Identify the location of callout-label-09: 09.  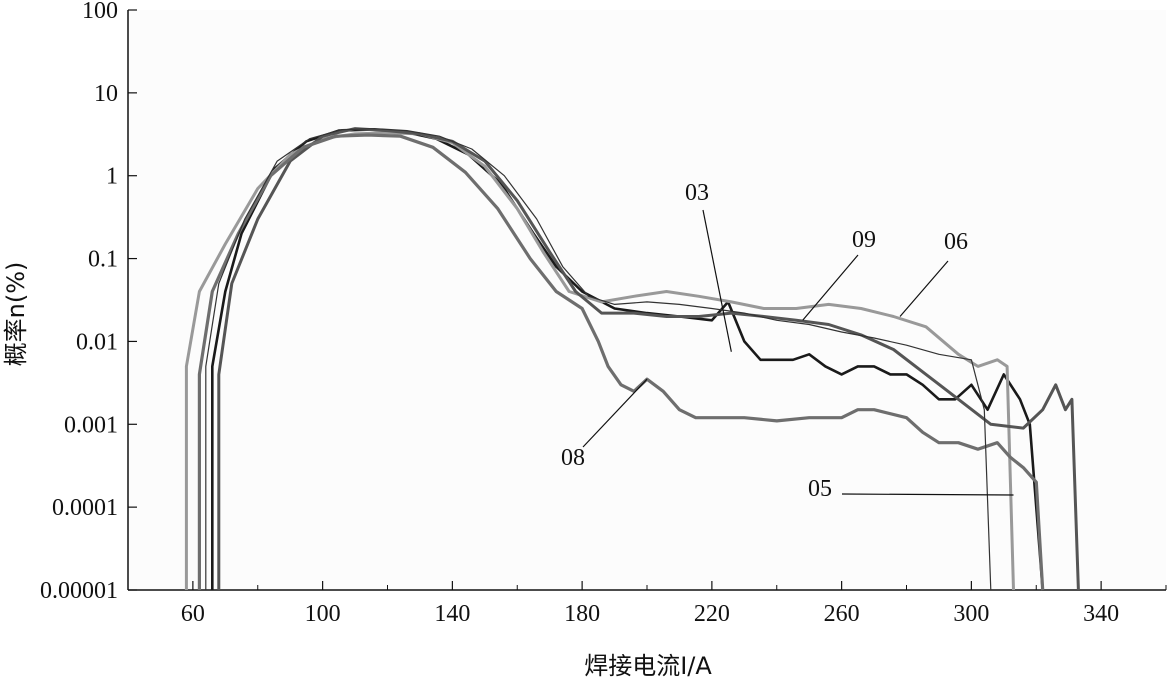
(864, 240).